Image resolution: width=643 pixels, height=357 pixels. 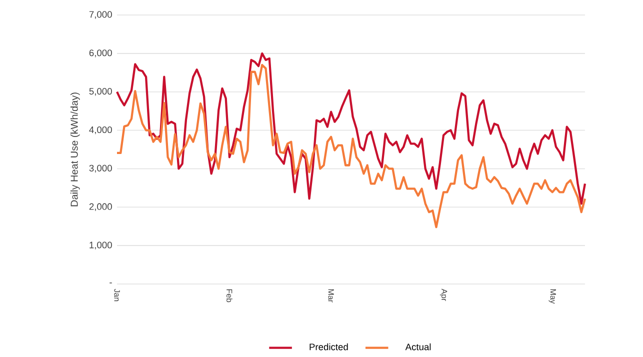 I want to click on y-tick-label: 6,000, so click(x=100, y=53).